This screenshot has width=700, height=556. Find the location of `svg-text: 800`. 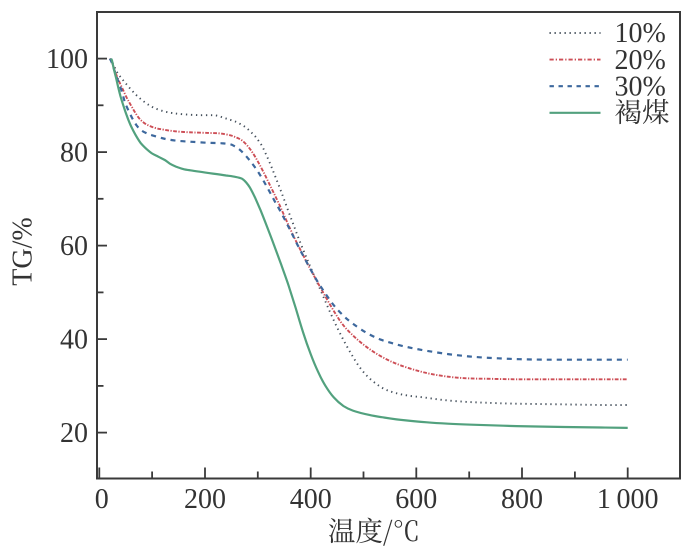

svg-text: 800 is located at coordinates (522, 499).